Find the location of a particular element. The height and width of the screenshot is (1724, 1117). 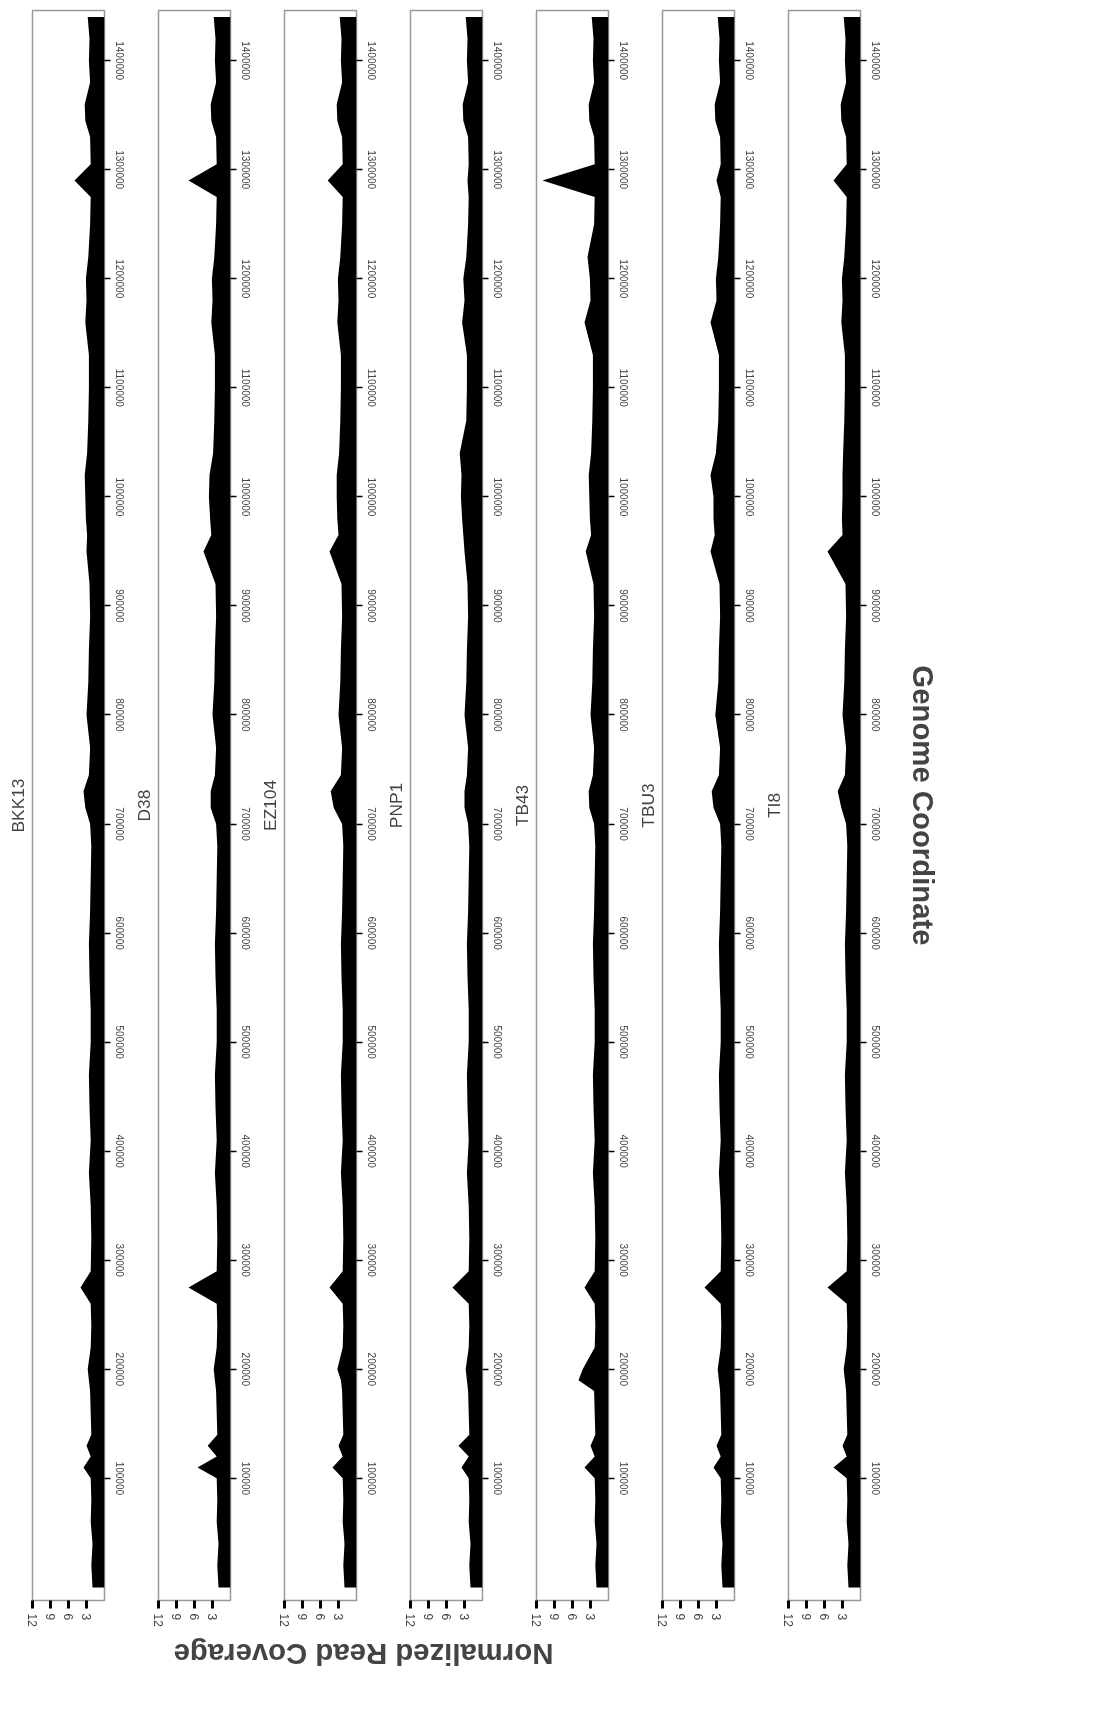

text: D38 is located at coordinates (143, 805).